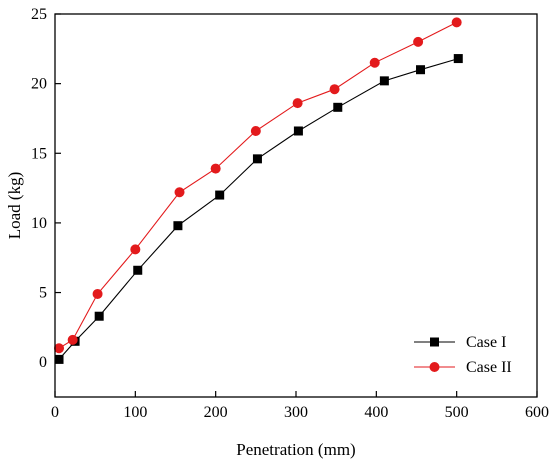 The image size is (550, 463). I want to click on x-axis-ticks: 0 100 200 300 400 500 600, so click(300, 406).